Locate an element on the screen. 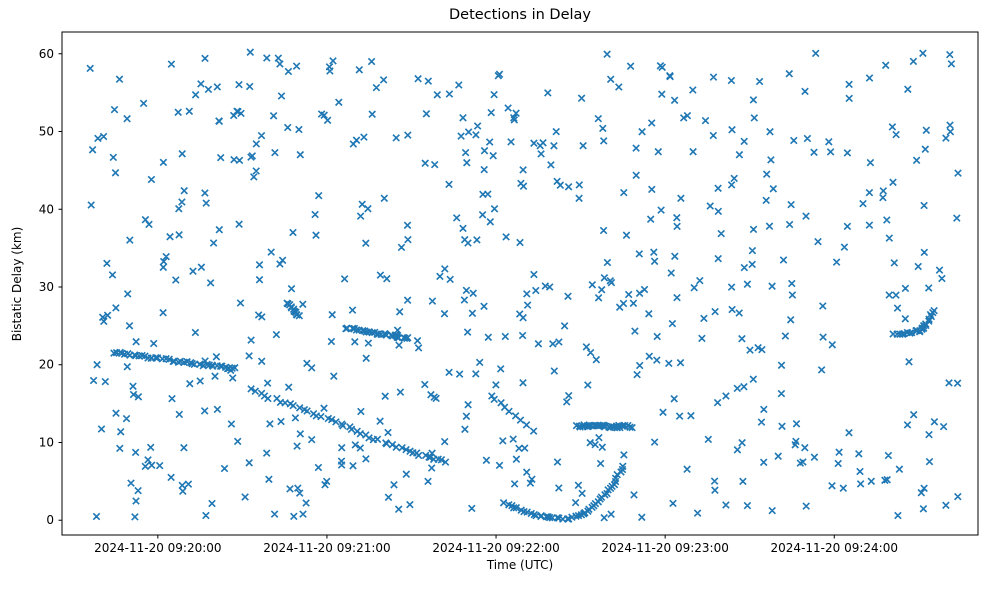 This screenshot has width=989, height=590. y-tick-label: 50 is located at coordinates (46, 132).